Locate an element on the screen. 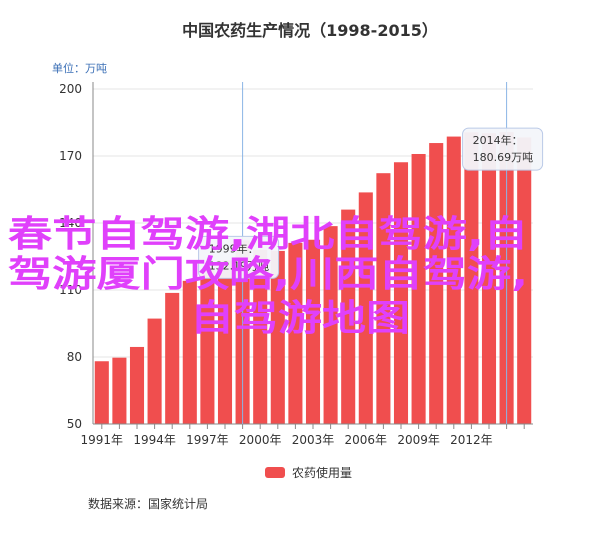  y-tick-label: 200 is located at coordinates (70, 89).